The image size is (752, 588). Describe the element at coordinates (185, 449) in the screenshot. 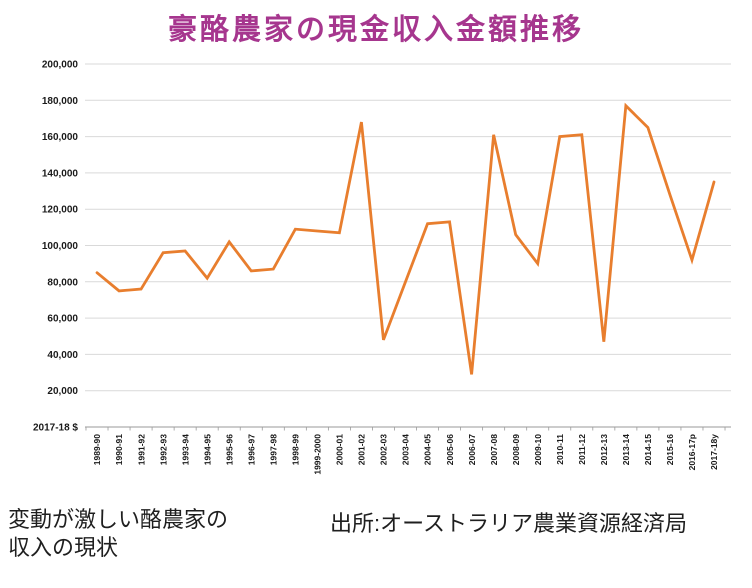

I see `x-axis-label: 1993-94` at that location.